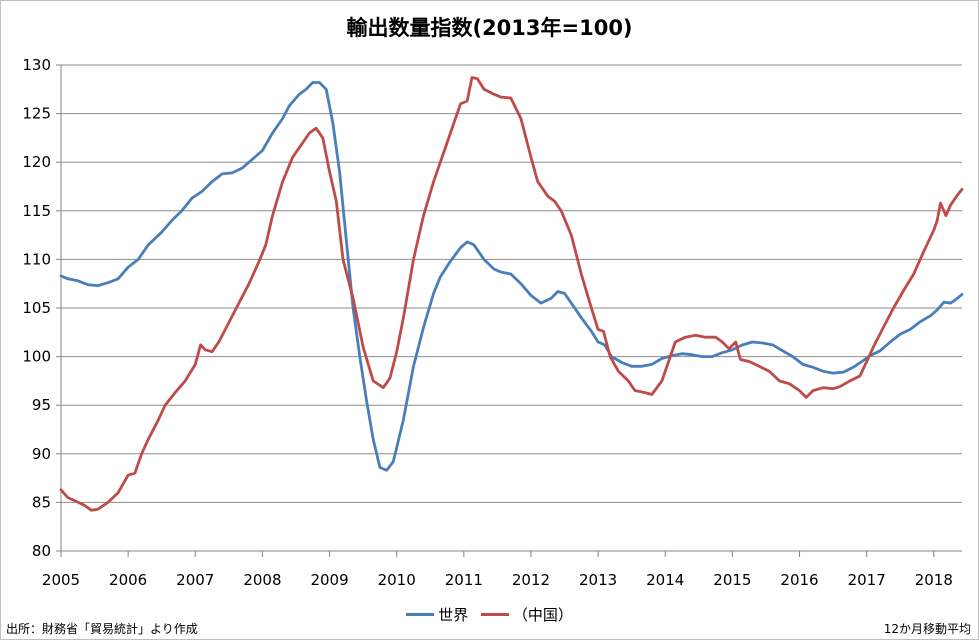  What do you see at coordinates (61, 580) in the screenshot?
I see `x-tick-label-2005: 2005` at bounding box center [61, 580].